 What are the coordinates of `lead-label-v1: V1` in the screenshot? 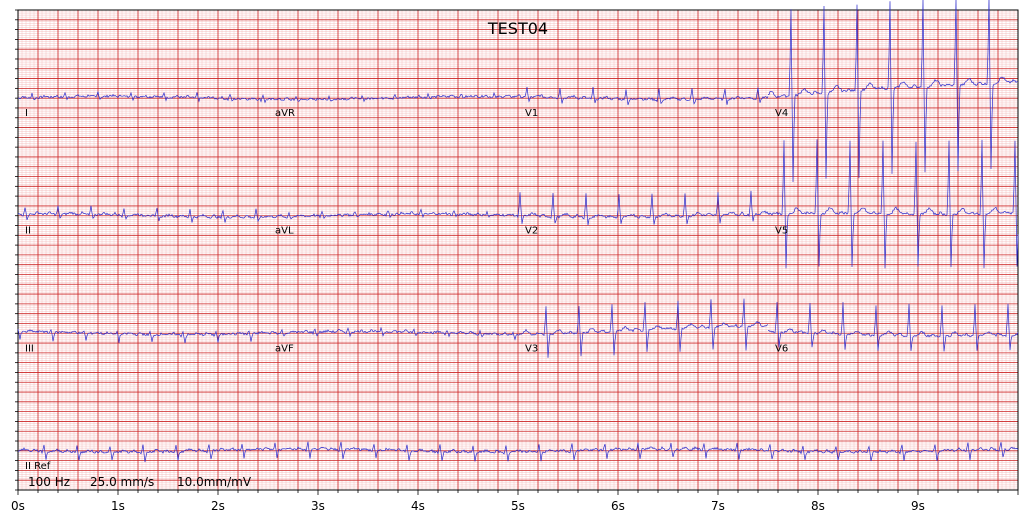 It's located at (531, 113).